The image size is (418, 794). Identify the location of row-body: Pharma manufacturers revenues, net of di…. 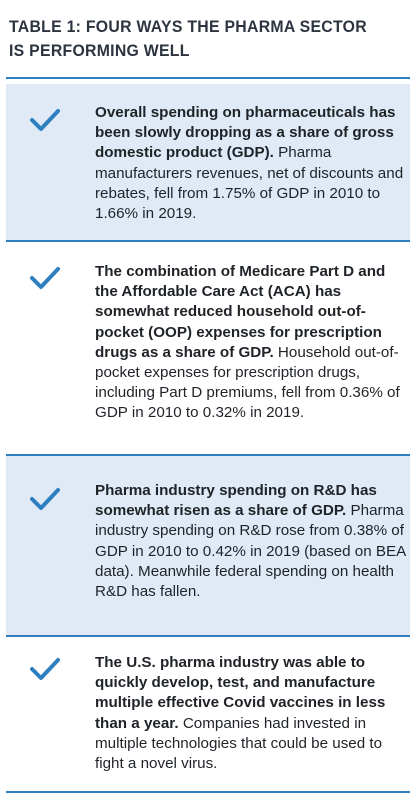
(249, 183).